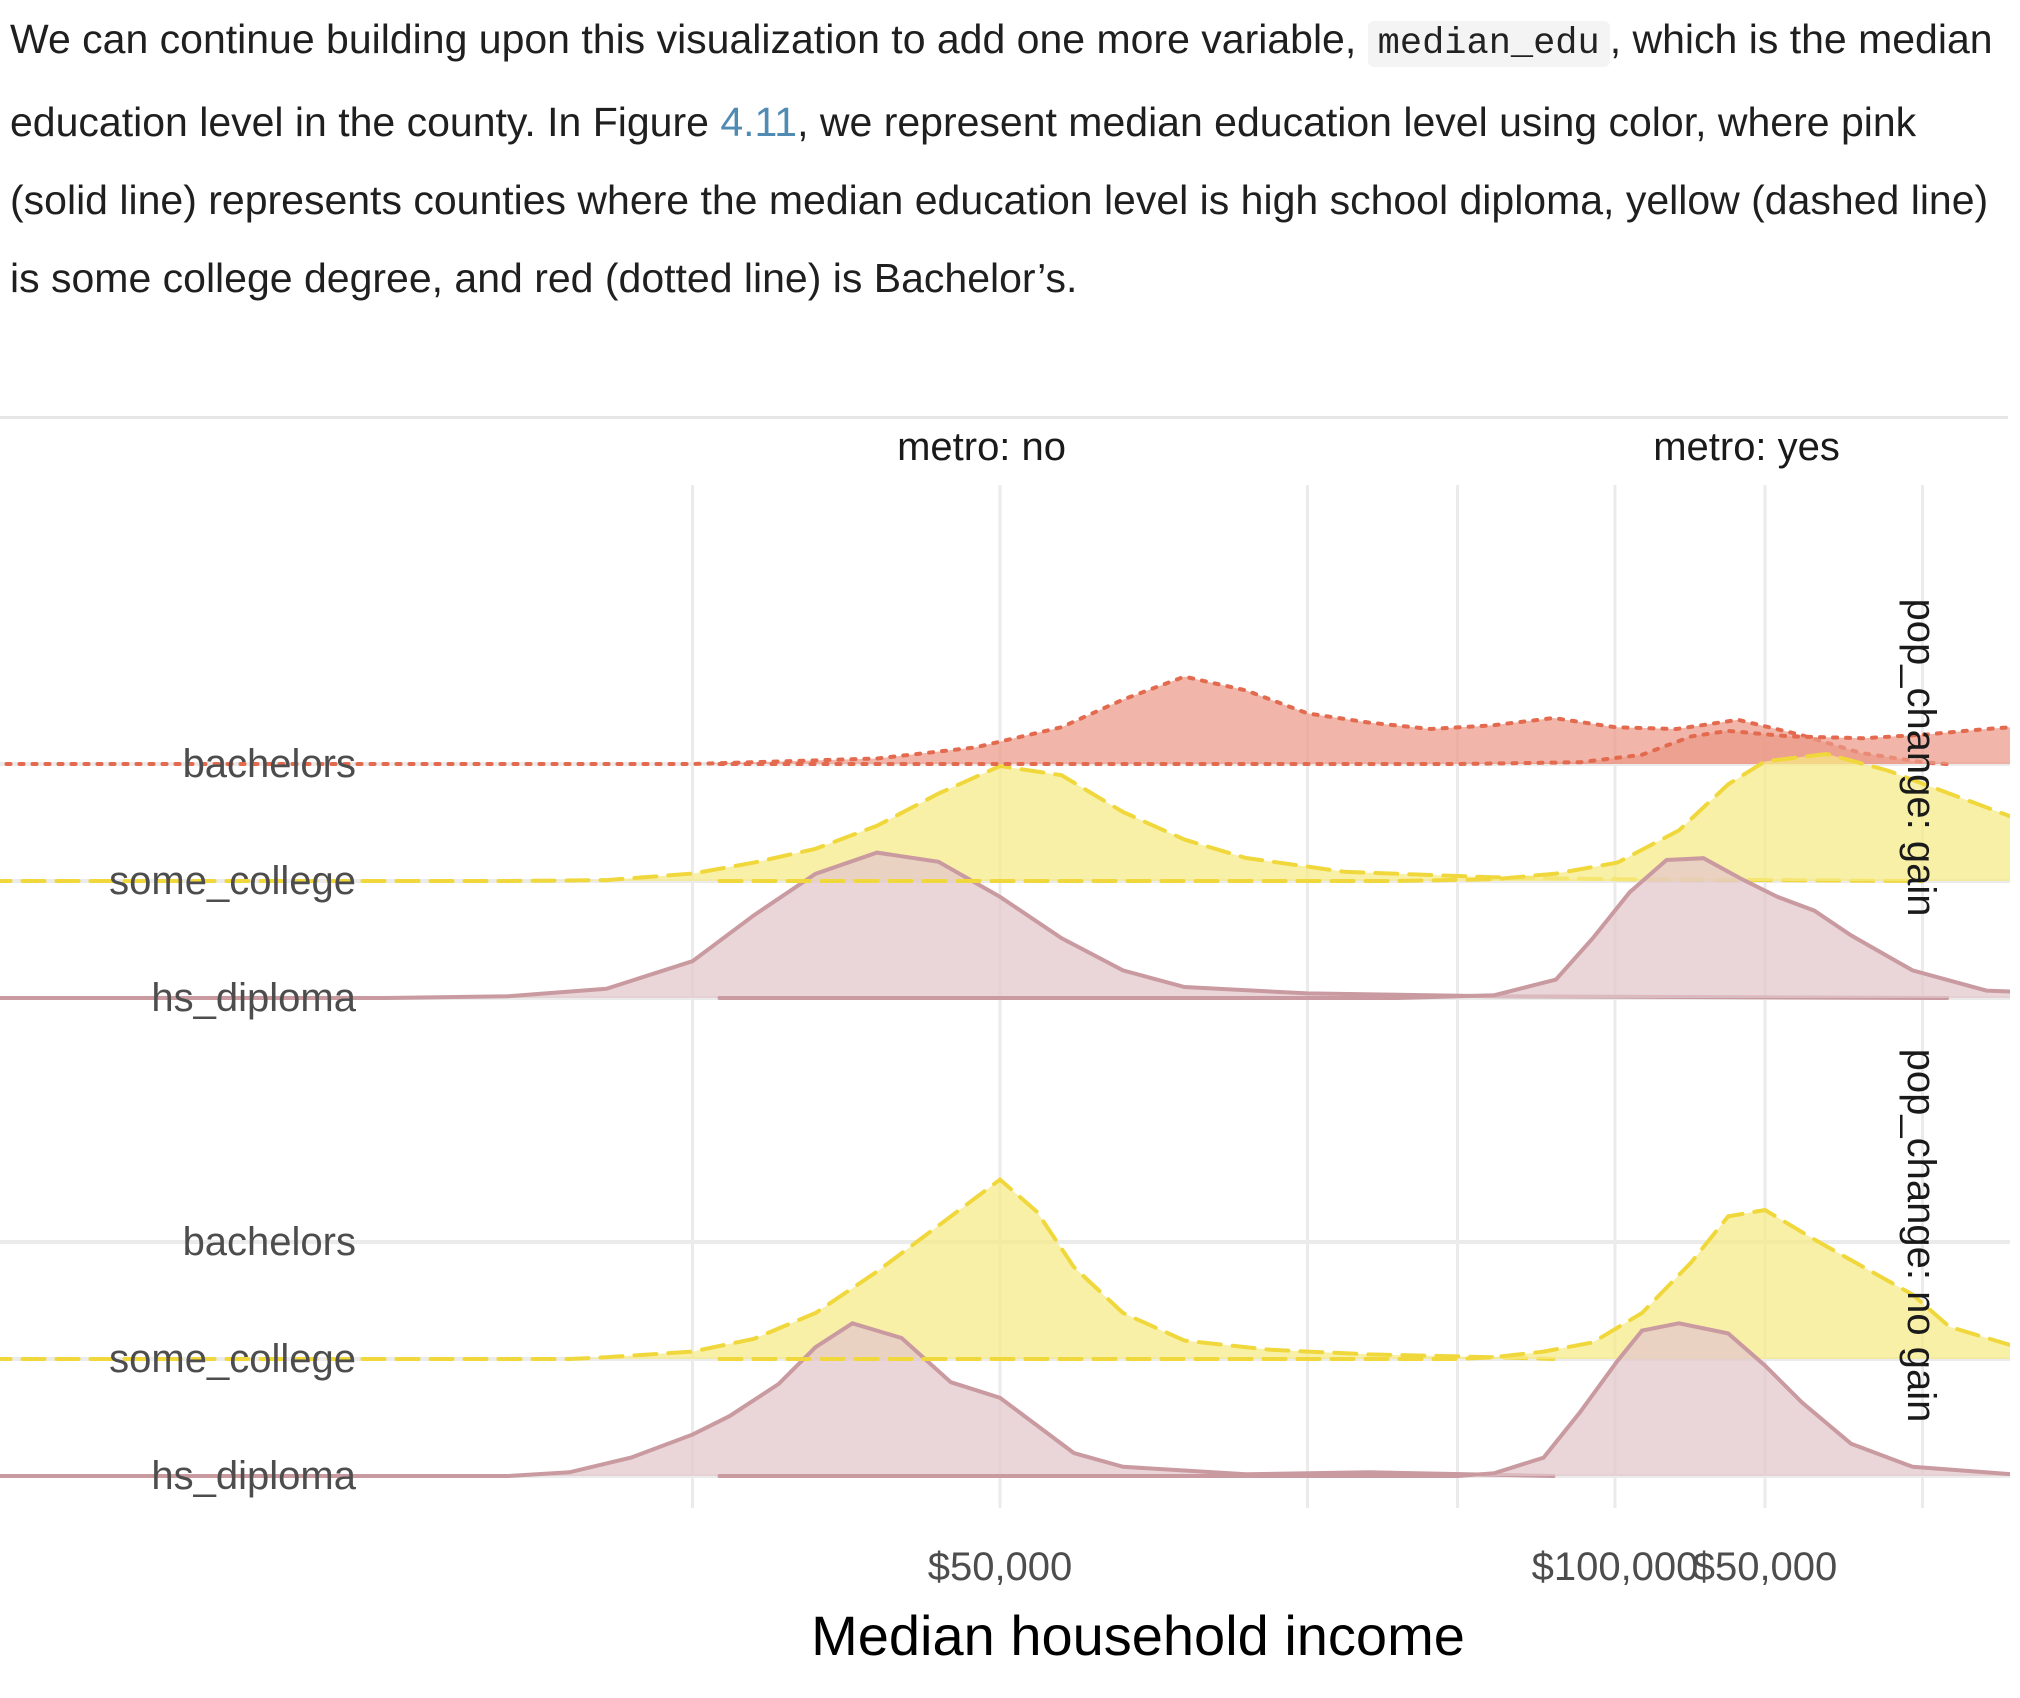  Describe the element at coordinates (1921, 1236) in the screenshot. I see `facet-label-row: pop_change: no gain` at that location.